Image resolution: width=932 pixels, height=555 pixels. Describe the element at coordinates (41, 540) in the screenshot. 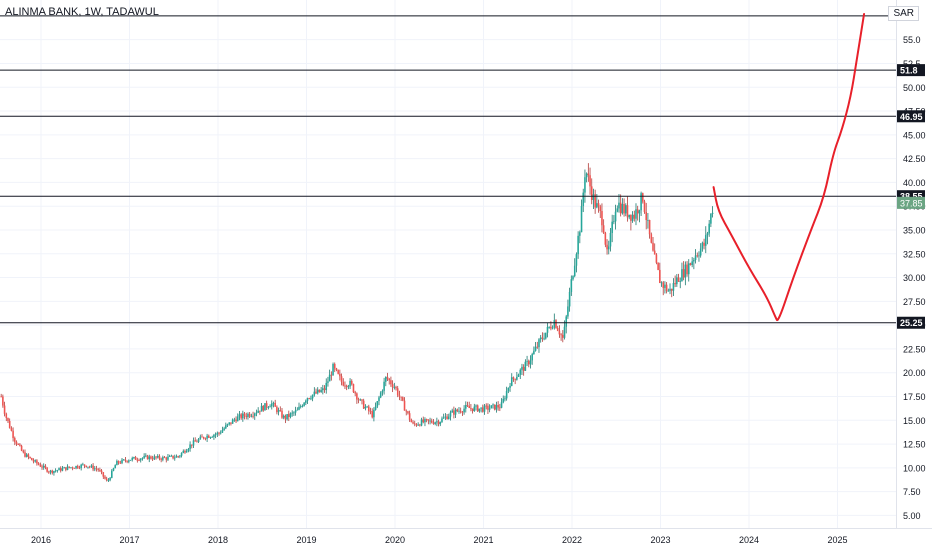

I see `time-axis-tick-label: 2016` at that location.